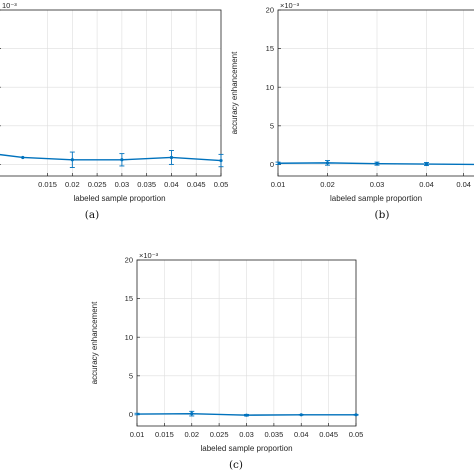  Describe the element at coordinates (236, 465) in the screenshot. I see `panel-caption: (c)` at that location.